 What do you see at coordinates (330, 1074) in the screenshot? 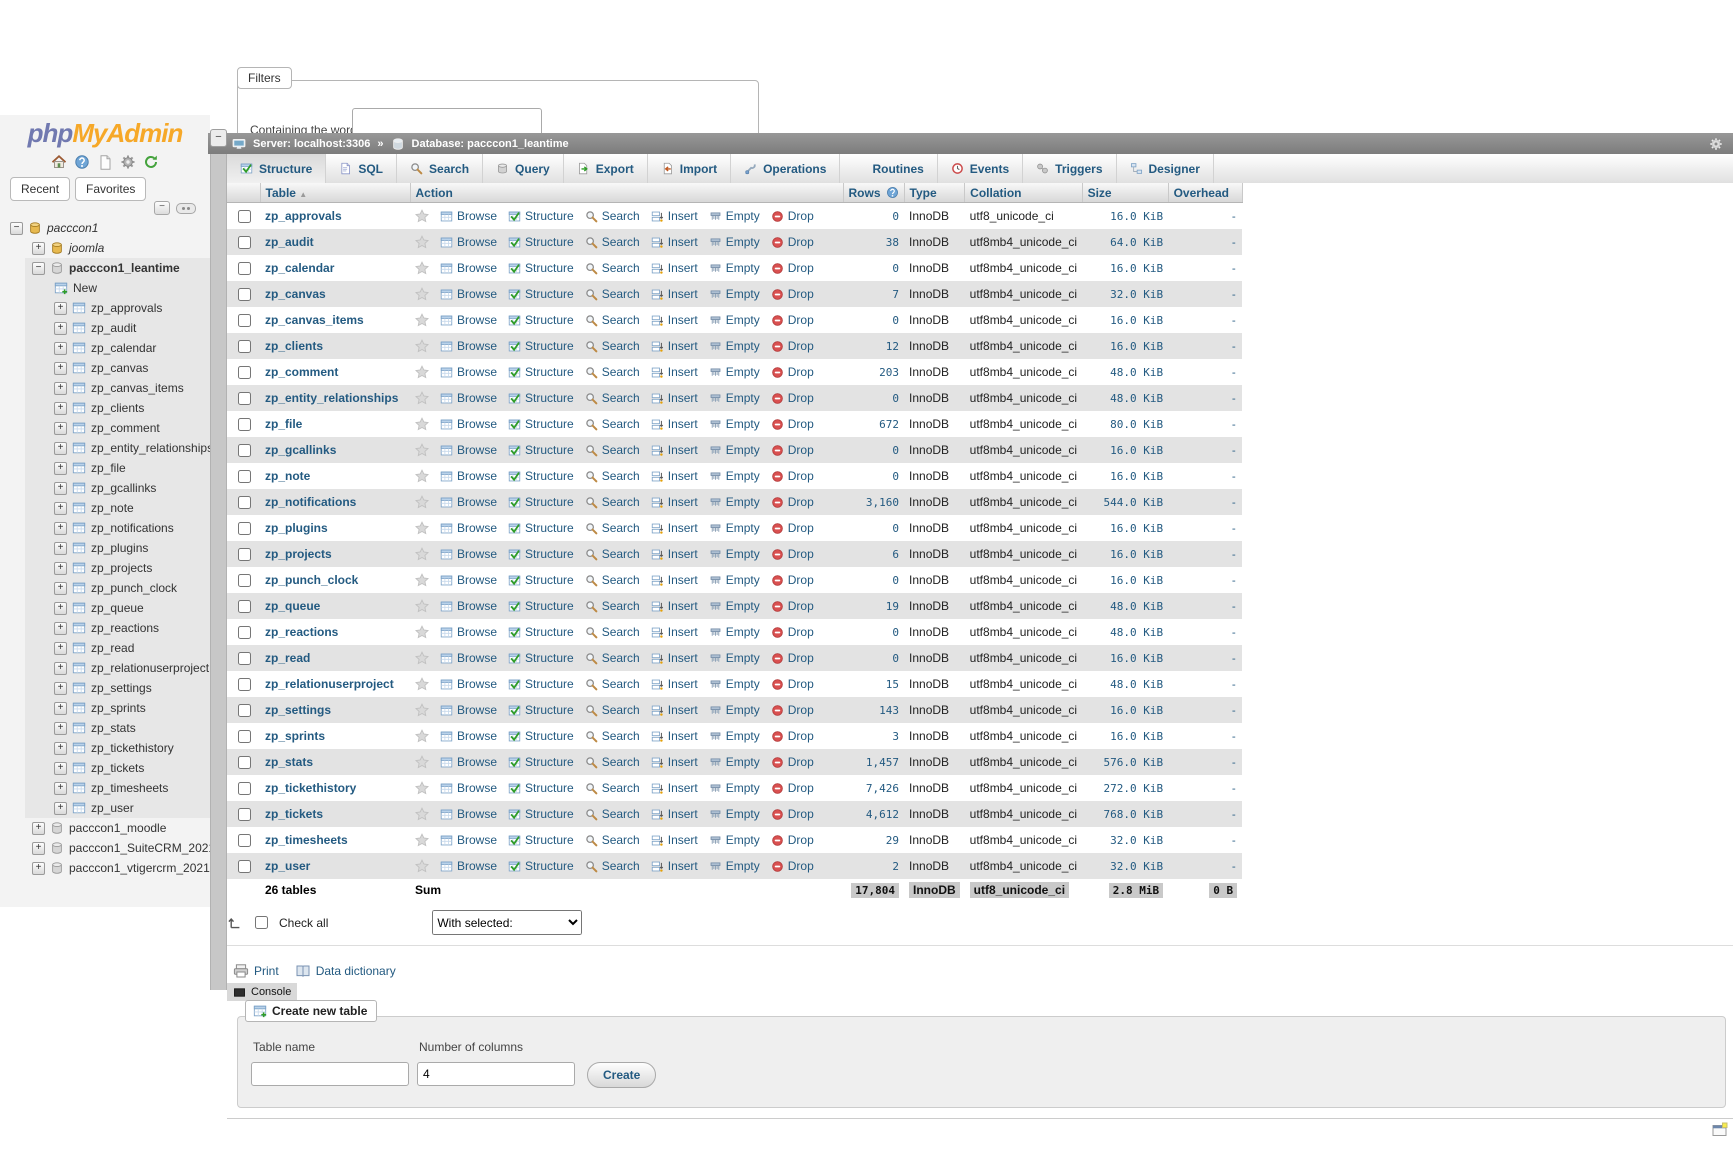
I see `table-name-input` at bounding box center [330, 1074].